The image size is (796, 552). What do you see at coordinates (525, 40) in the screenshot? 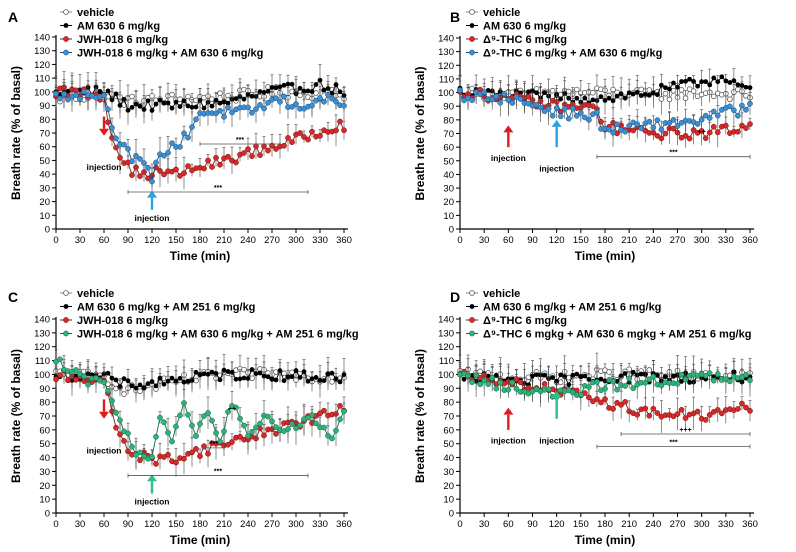
I see `panel-b-legend-label: Δ⁹-THC 6 mg/kg` at bounding box center [525, 40].